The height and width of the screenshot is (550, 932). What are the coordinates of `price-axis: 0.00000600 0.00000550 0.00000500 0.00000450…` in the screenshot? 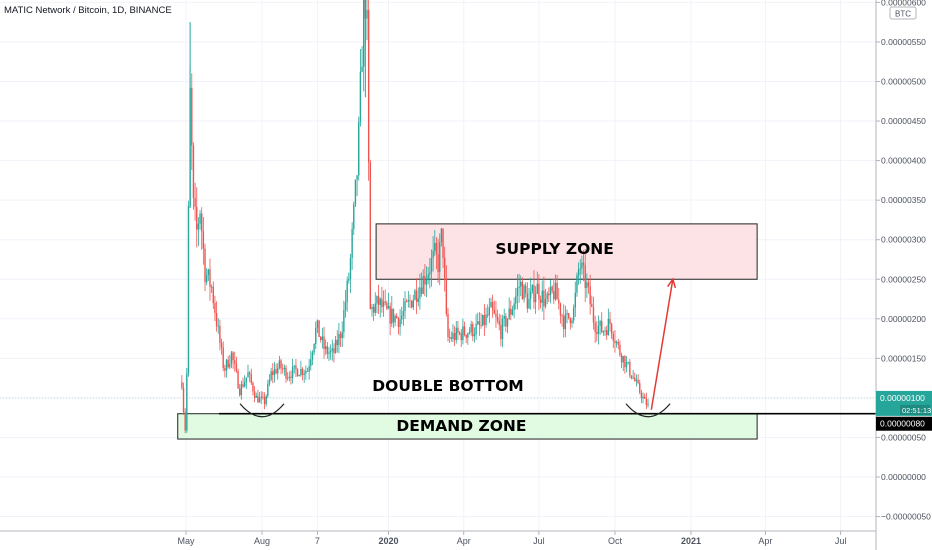 It's located at (903, 275).